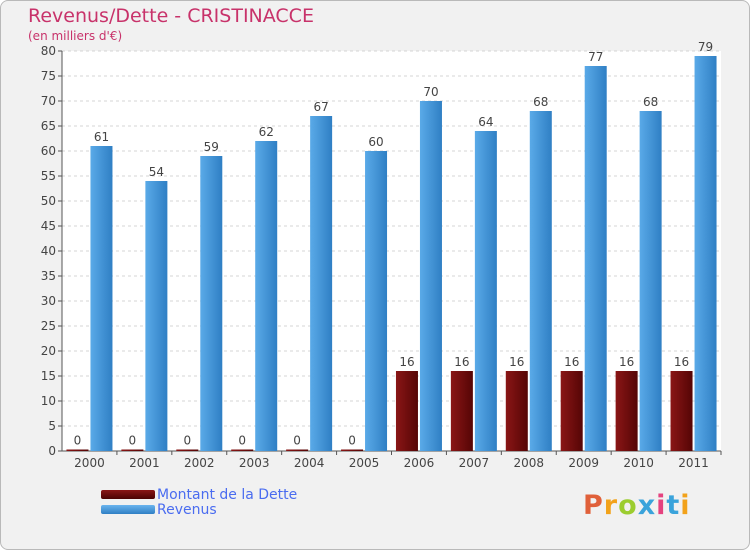 The image size is (750, 550). I want to click on data-label-revenus: 67, so click(320, 107).